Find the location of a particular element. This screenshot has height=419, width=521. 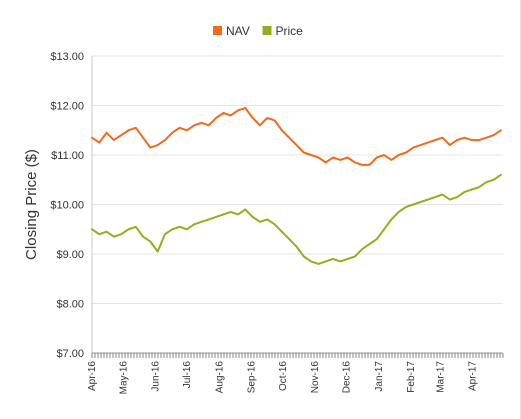

y-tick-label: $12.00 is located at coordinates (67, 107).